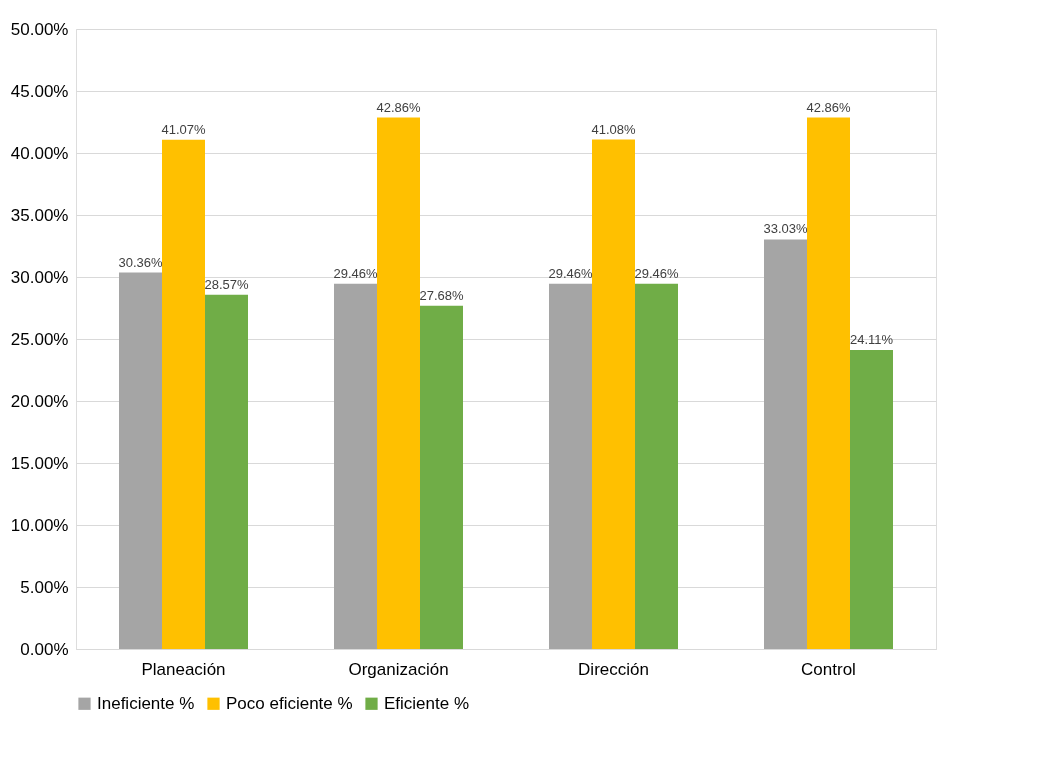  Describe the element at coordinates (44, 649) in the screenshot. I see `y-tick-label: 0.00%` at that location.